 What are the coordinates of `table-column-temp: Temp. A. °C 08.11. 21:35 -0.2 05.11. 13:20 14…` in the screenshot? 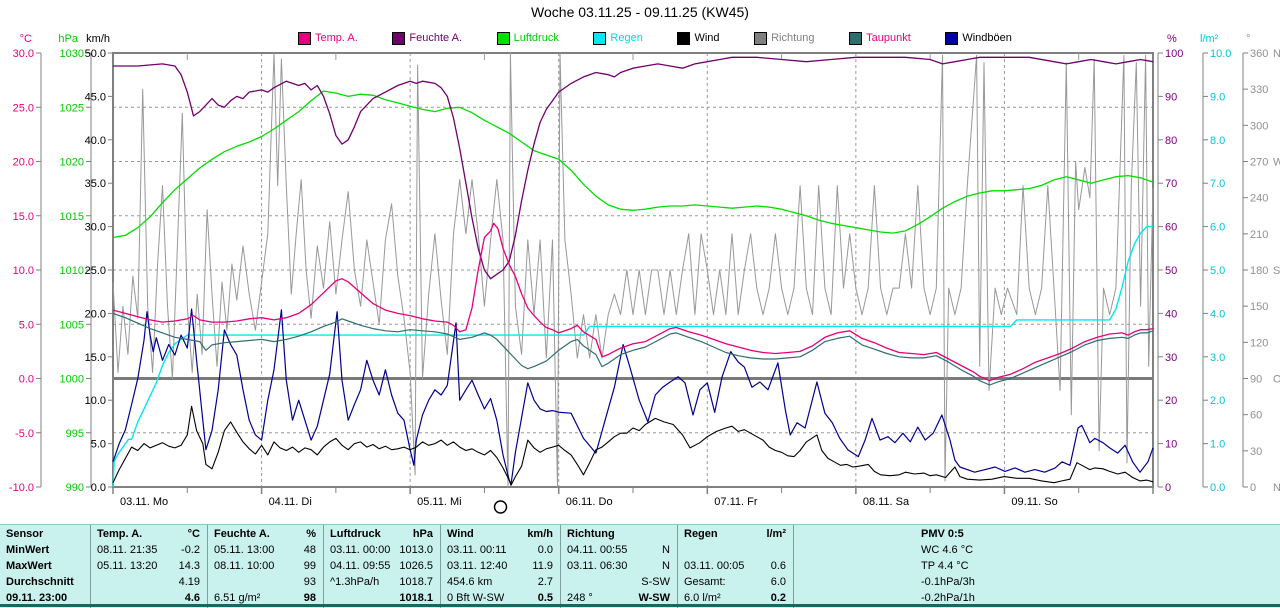 It's located at (149, 566).